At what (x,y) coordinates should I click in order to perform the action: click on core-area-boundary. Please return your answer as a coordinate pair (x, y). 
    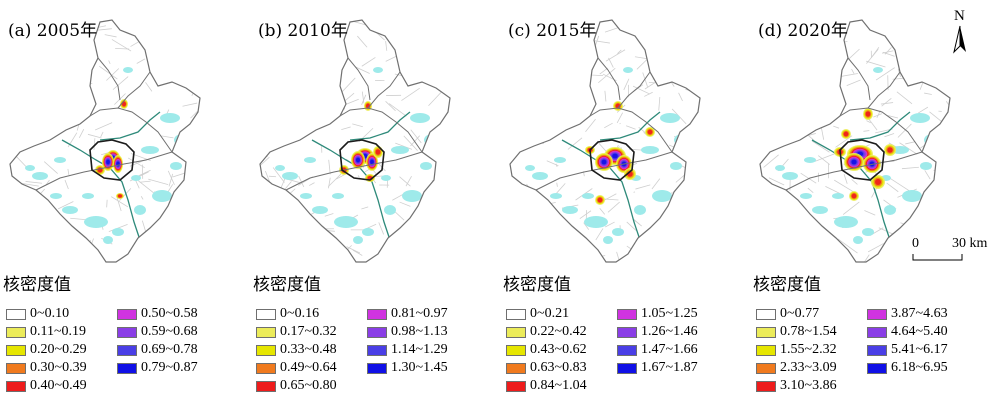
    Looking at the image, I should click on (612, 160).